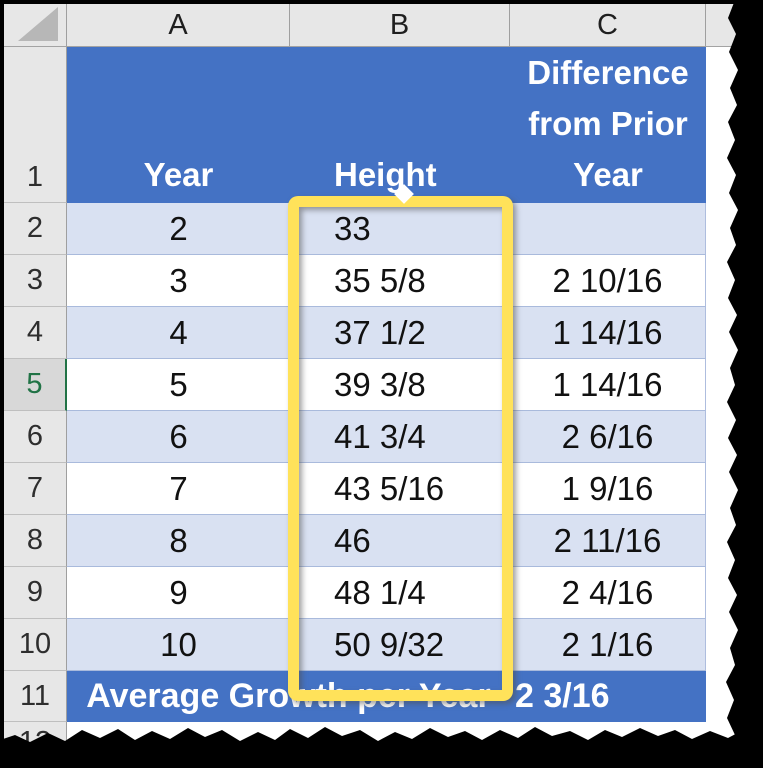  Describe the element at coordinates (35, 541) in the screenshot. I see `row-header-8: 8` at that location.